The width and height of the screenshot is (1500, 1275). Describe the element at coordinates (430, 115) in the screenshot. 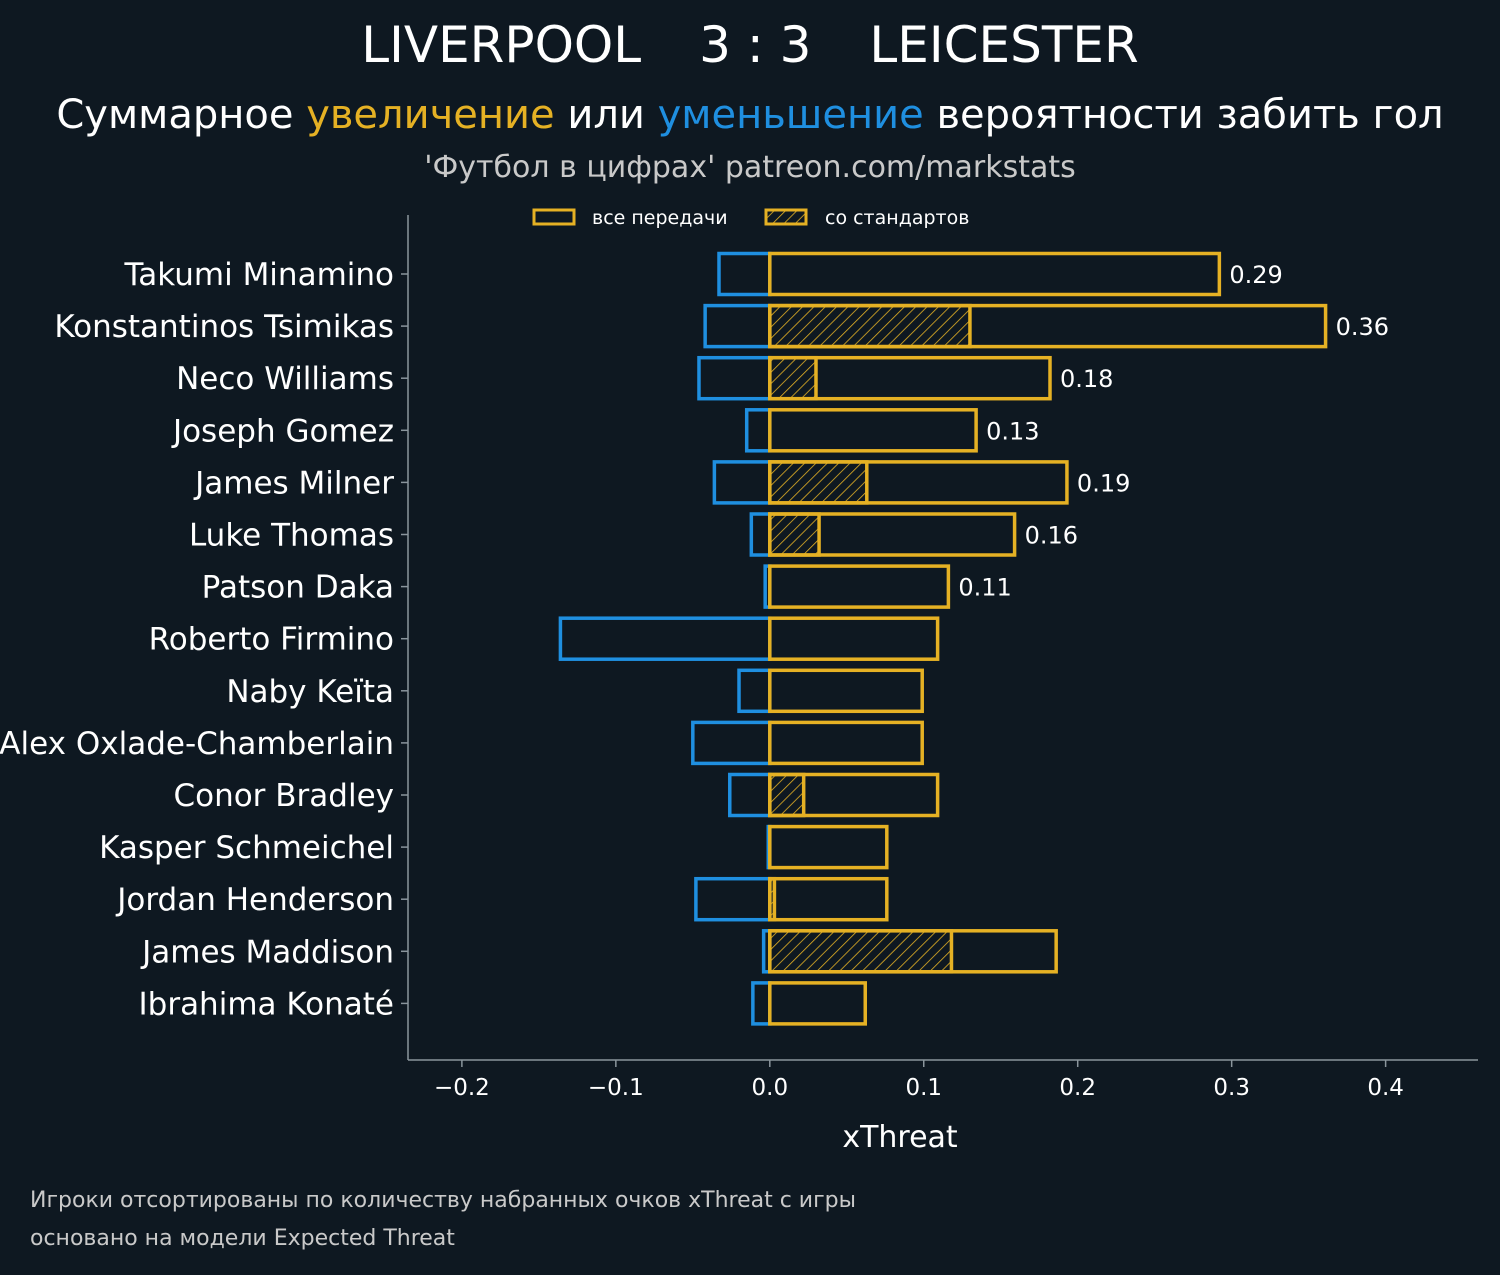

I see `subtitle-increase: увеличение` at that location.